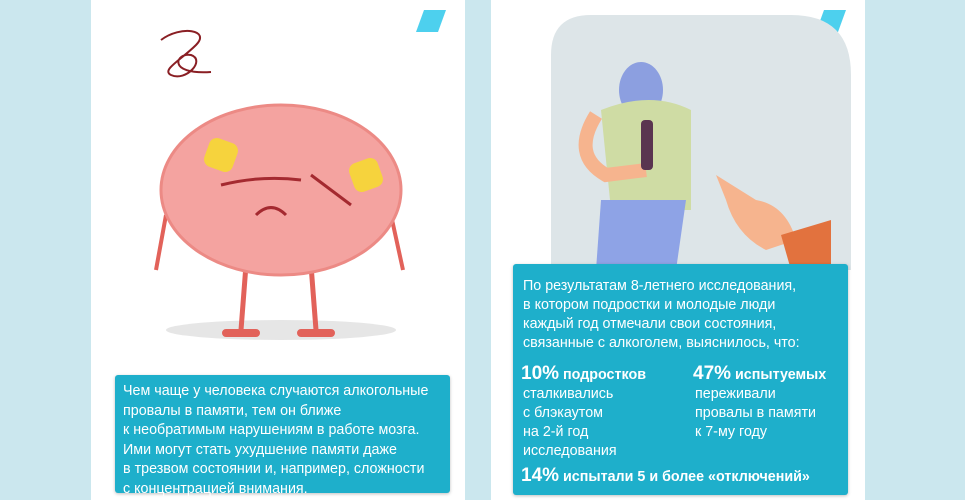  I want to click on stat-value: 14%, so click(540, 475).